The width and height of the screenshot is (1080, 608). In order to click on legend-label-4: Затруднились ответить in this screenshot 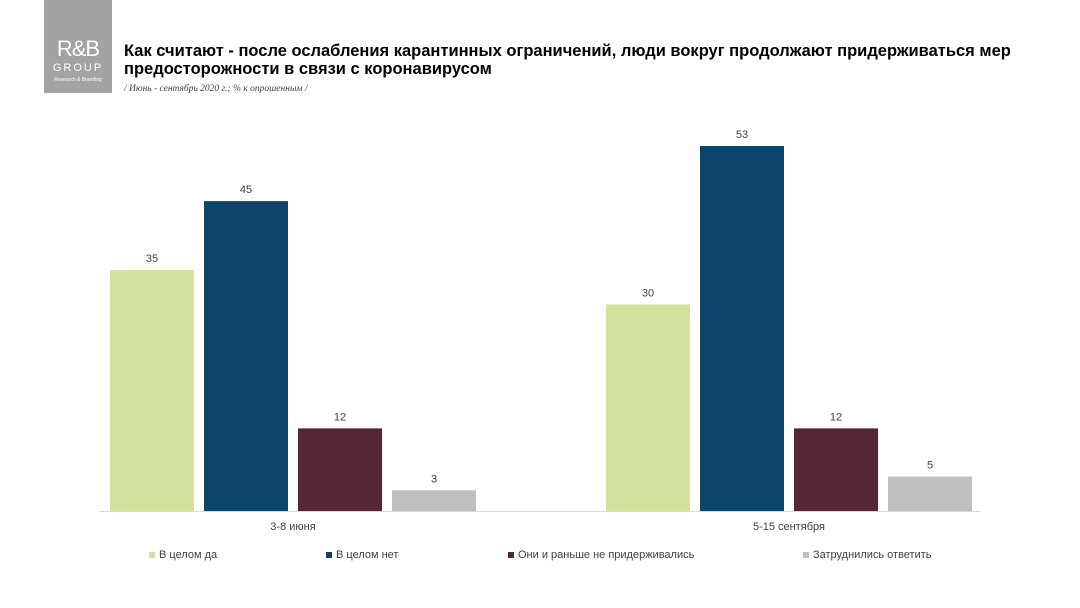, I will do `click(872, 555)`.